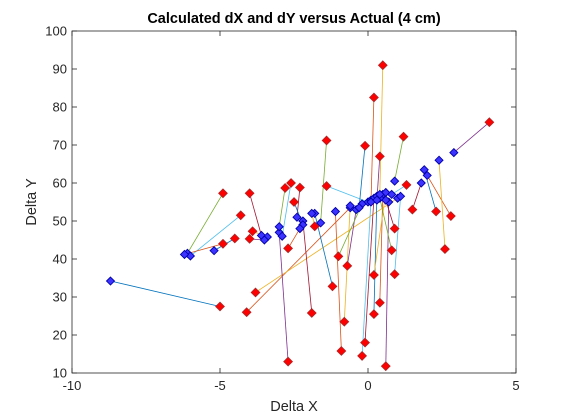  I want to click on y-tick-label: 70, so click(60, 145).